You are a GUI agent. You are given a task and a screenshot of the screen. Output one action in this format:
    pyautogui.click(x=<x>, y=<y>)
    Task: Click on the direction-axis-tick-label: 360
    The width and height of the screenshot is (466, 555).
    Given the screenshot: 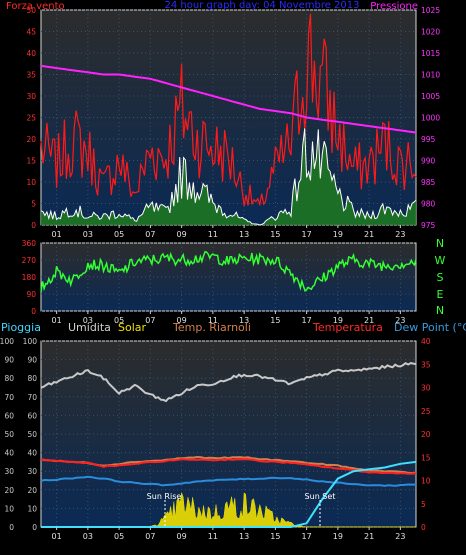 What is the action you would take?
    pyautogui.click(x=29, y=243)
    